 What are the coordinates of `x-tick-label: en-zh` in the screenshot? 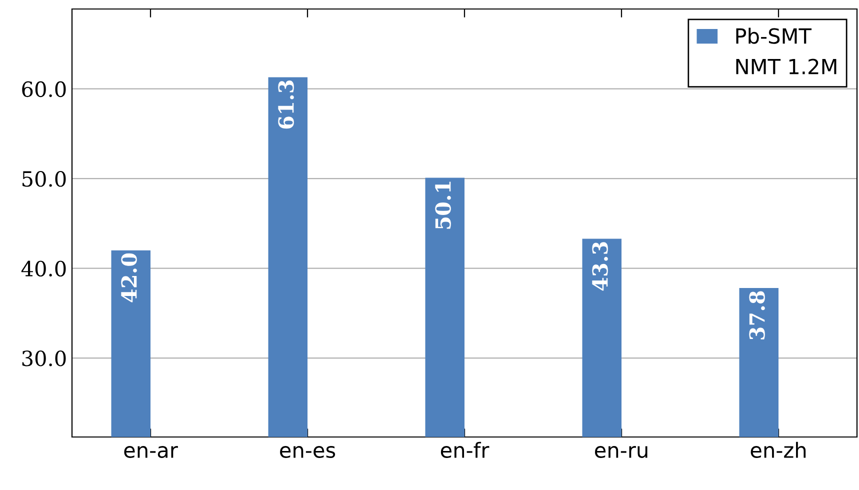 It's located at (778, 450).